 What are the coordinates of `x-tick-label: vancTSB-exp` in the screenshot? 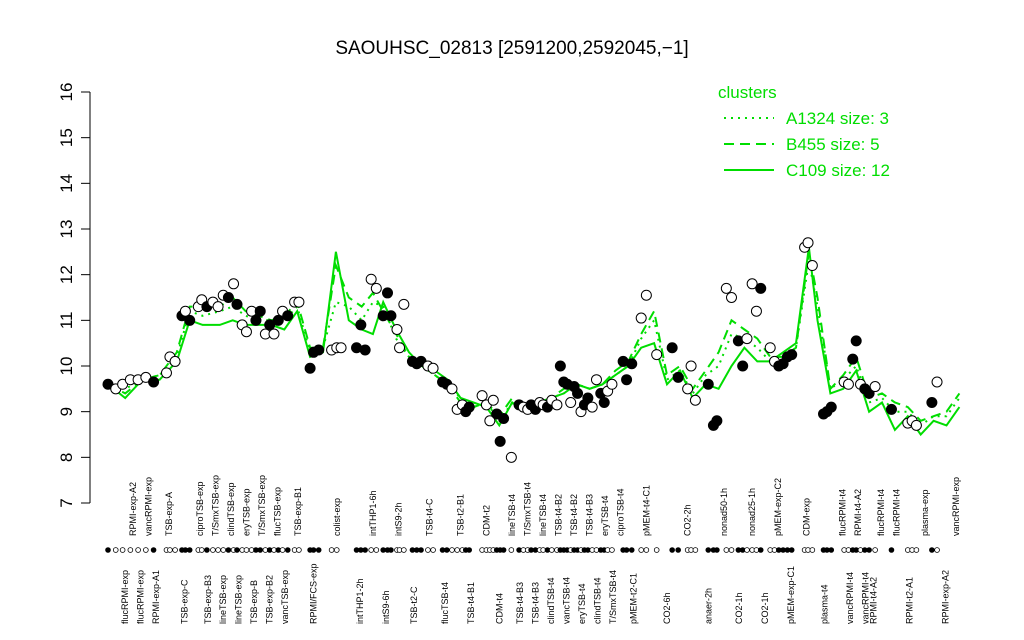 It's located at (285, 597).